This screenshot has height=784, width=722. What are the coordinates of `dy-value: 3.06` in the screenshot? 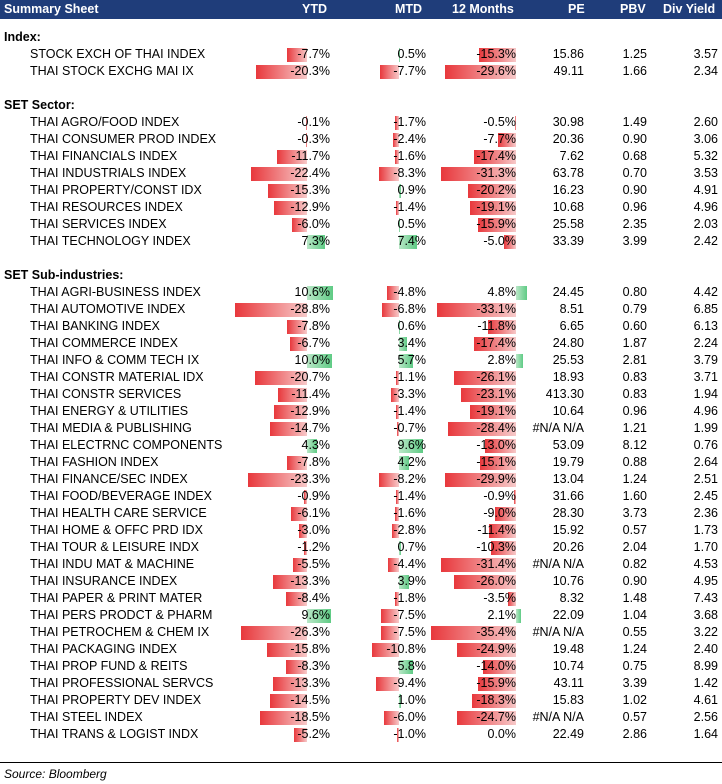 It's located at (705, 139).